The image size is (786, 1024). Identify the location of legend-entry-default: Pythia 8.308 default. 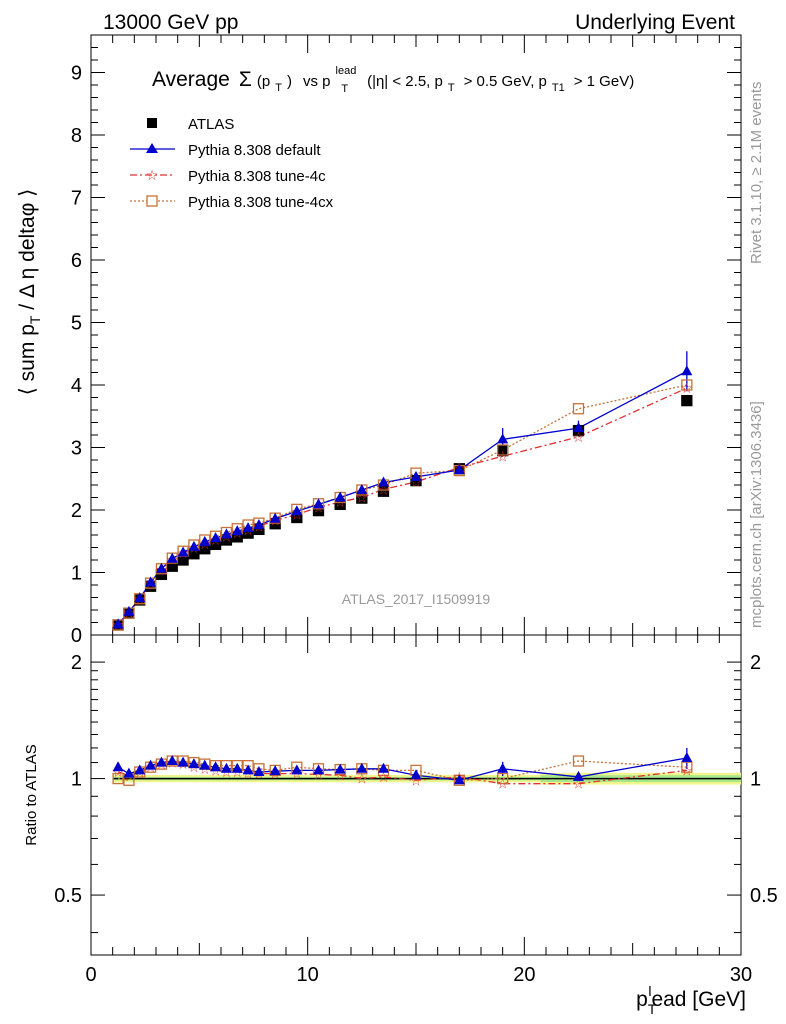
(225, 150).